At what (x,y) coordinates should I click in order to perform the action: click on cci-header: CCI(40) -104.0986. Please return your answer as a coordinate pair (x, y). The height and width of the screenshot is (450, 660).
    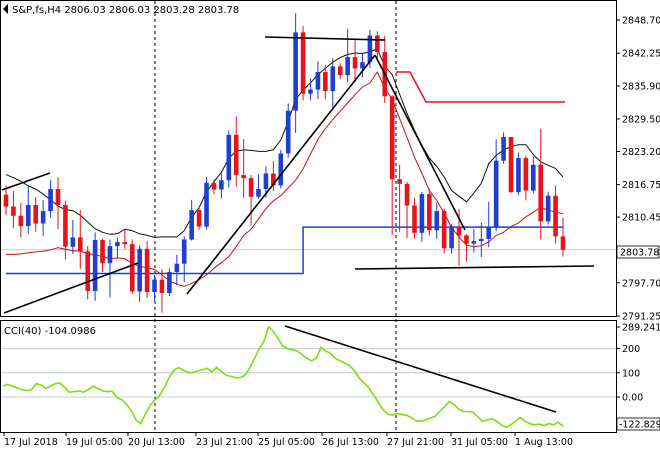
    Looking at the image, I should click on (50, 331).